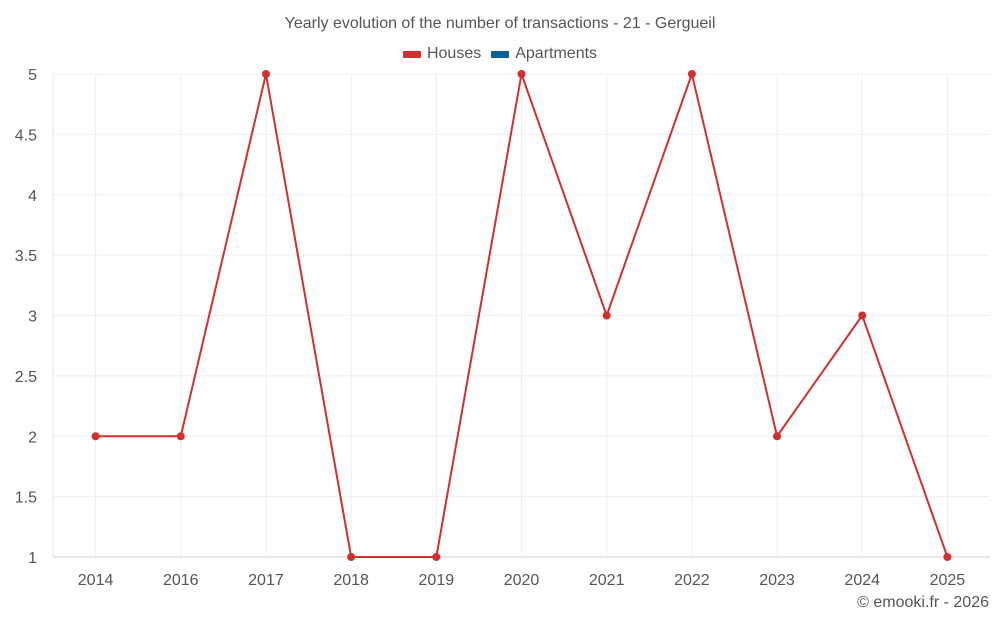 The width and height of the screenshot is (1000, 625). I want to click on y-tick-label: 2.5, so click(26, 377).